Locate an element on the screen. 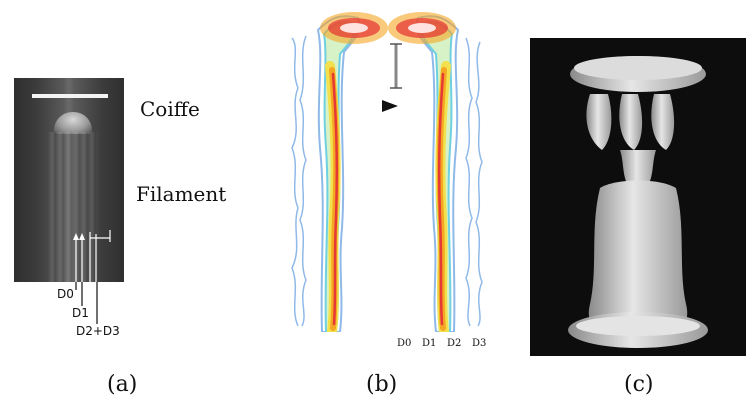  cap-region is located at coordinates (73, 123).